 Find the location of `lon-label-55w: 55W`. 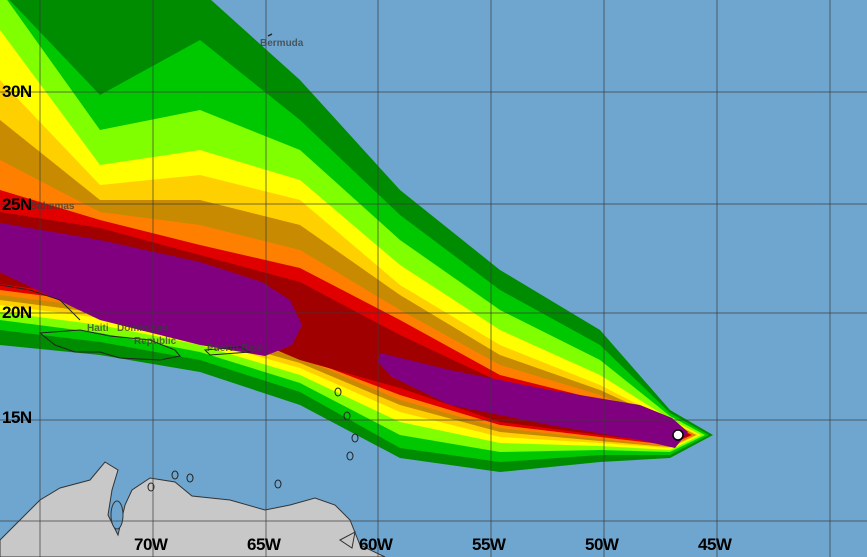

lon-label-55w: 55W is located at coordinates (489, 544).